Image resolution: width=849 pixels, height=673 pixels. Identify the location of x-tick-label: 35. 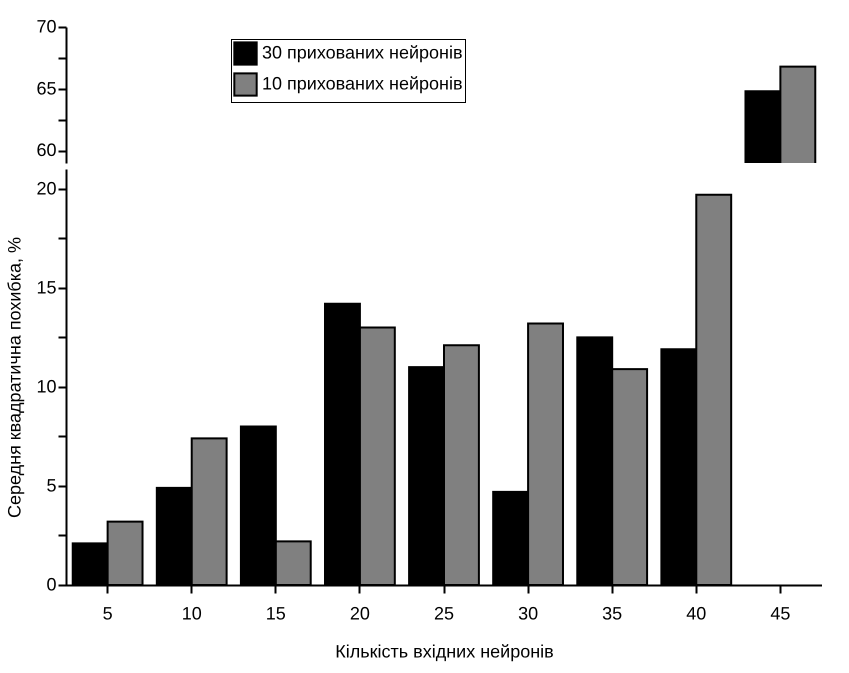
(612, 614).